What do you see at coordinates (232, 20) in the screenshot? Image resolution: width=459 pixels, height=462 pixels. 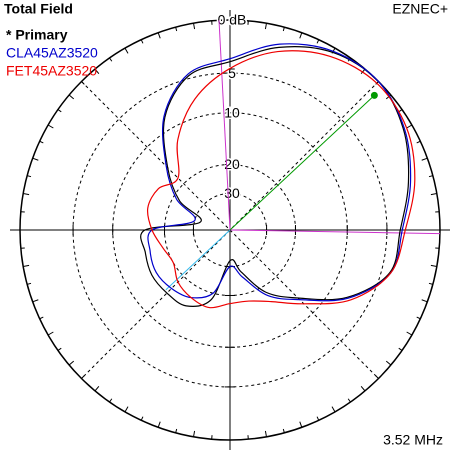 I see `r-tick-label: 0 dB` at bounding box center [232, 20].